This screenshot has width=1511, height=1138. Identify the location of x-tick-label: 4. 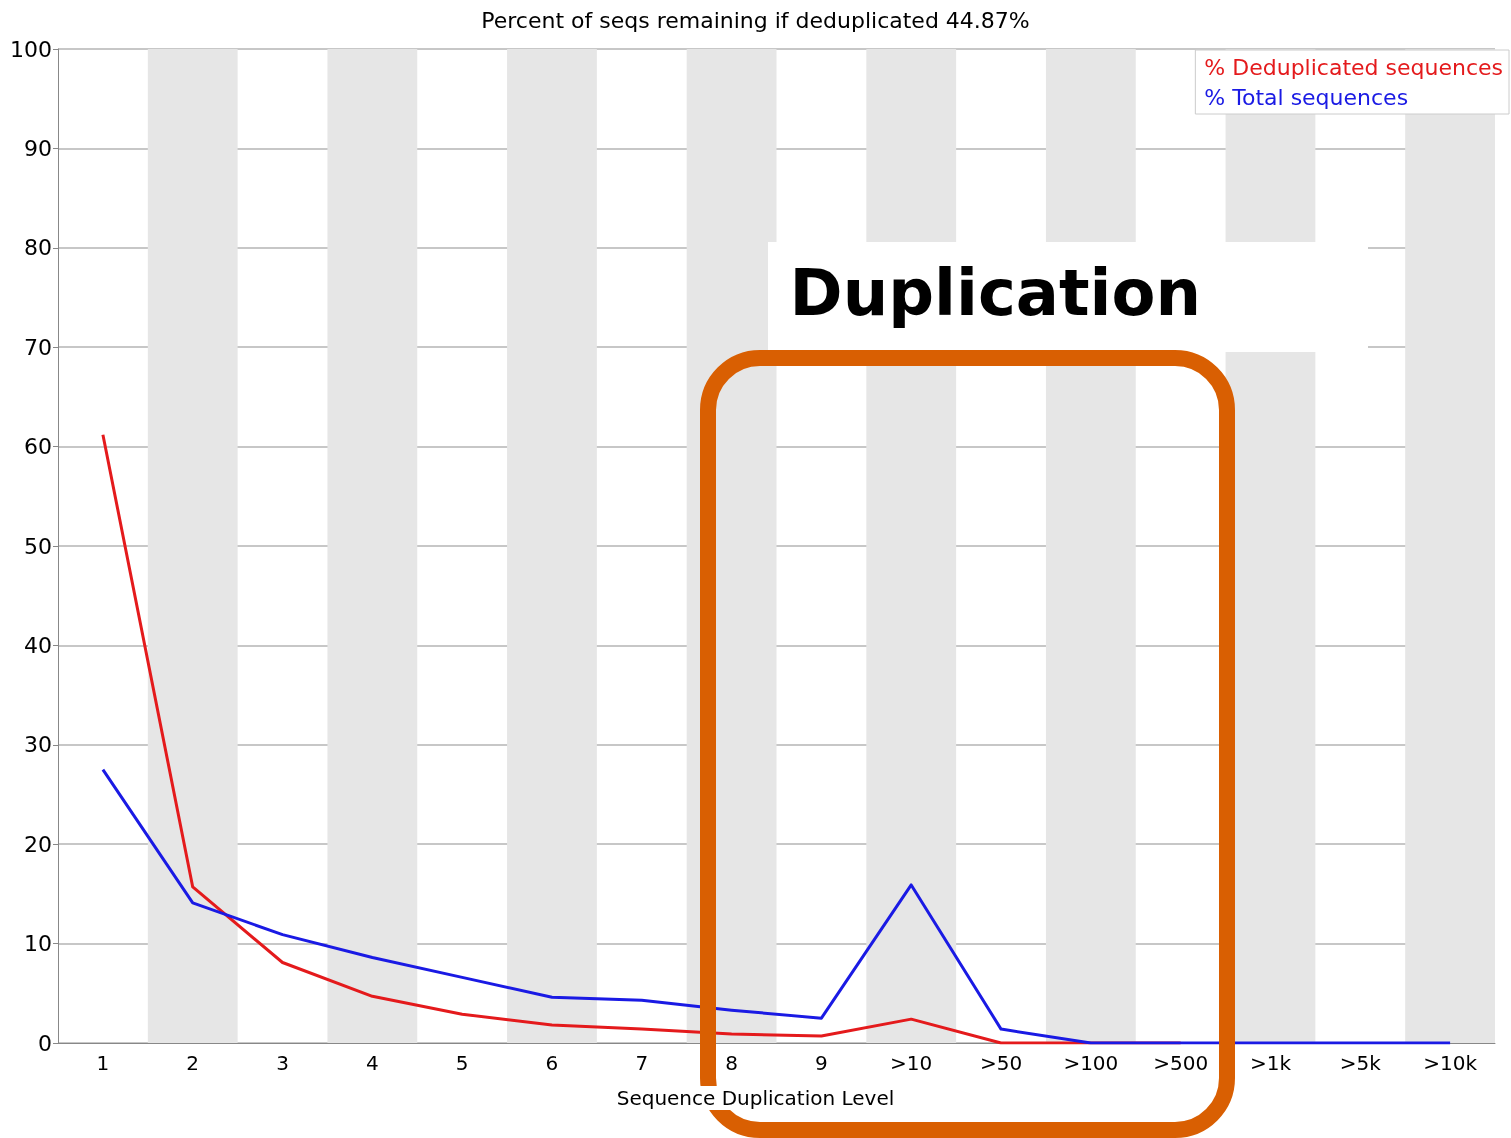
(372, 1063).